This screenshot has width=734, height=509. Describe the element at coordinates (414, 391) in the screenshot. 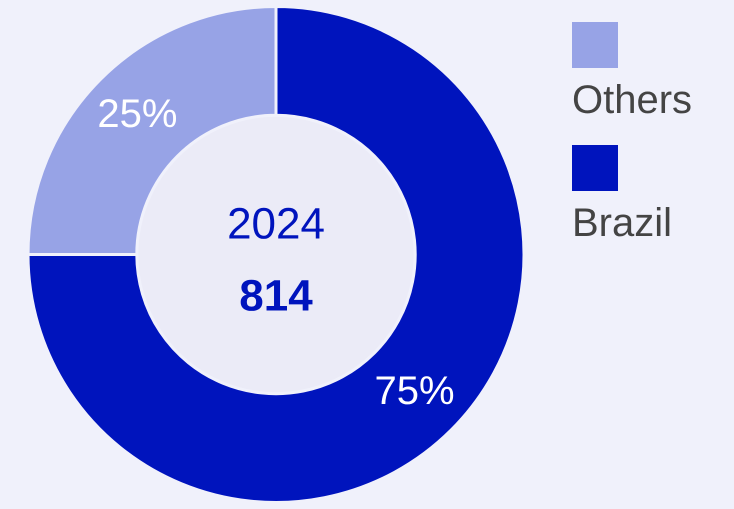

I see `data-label: 75%` at that location.